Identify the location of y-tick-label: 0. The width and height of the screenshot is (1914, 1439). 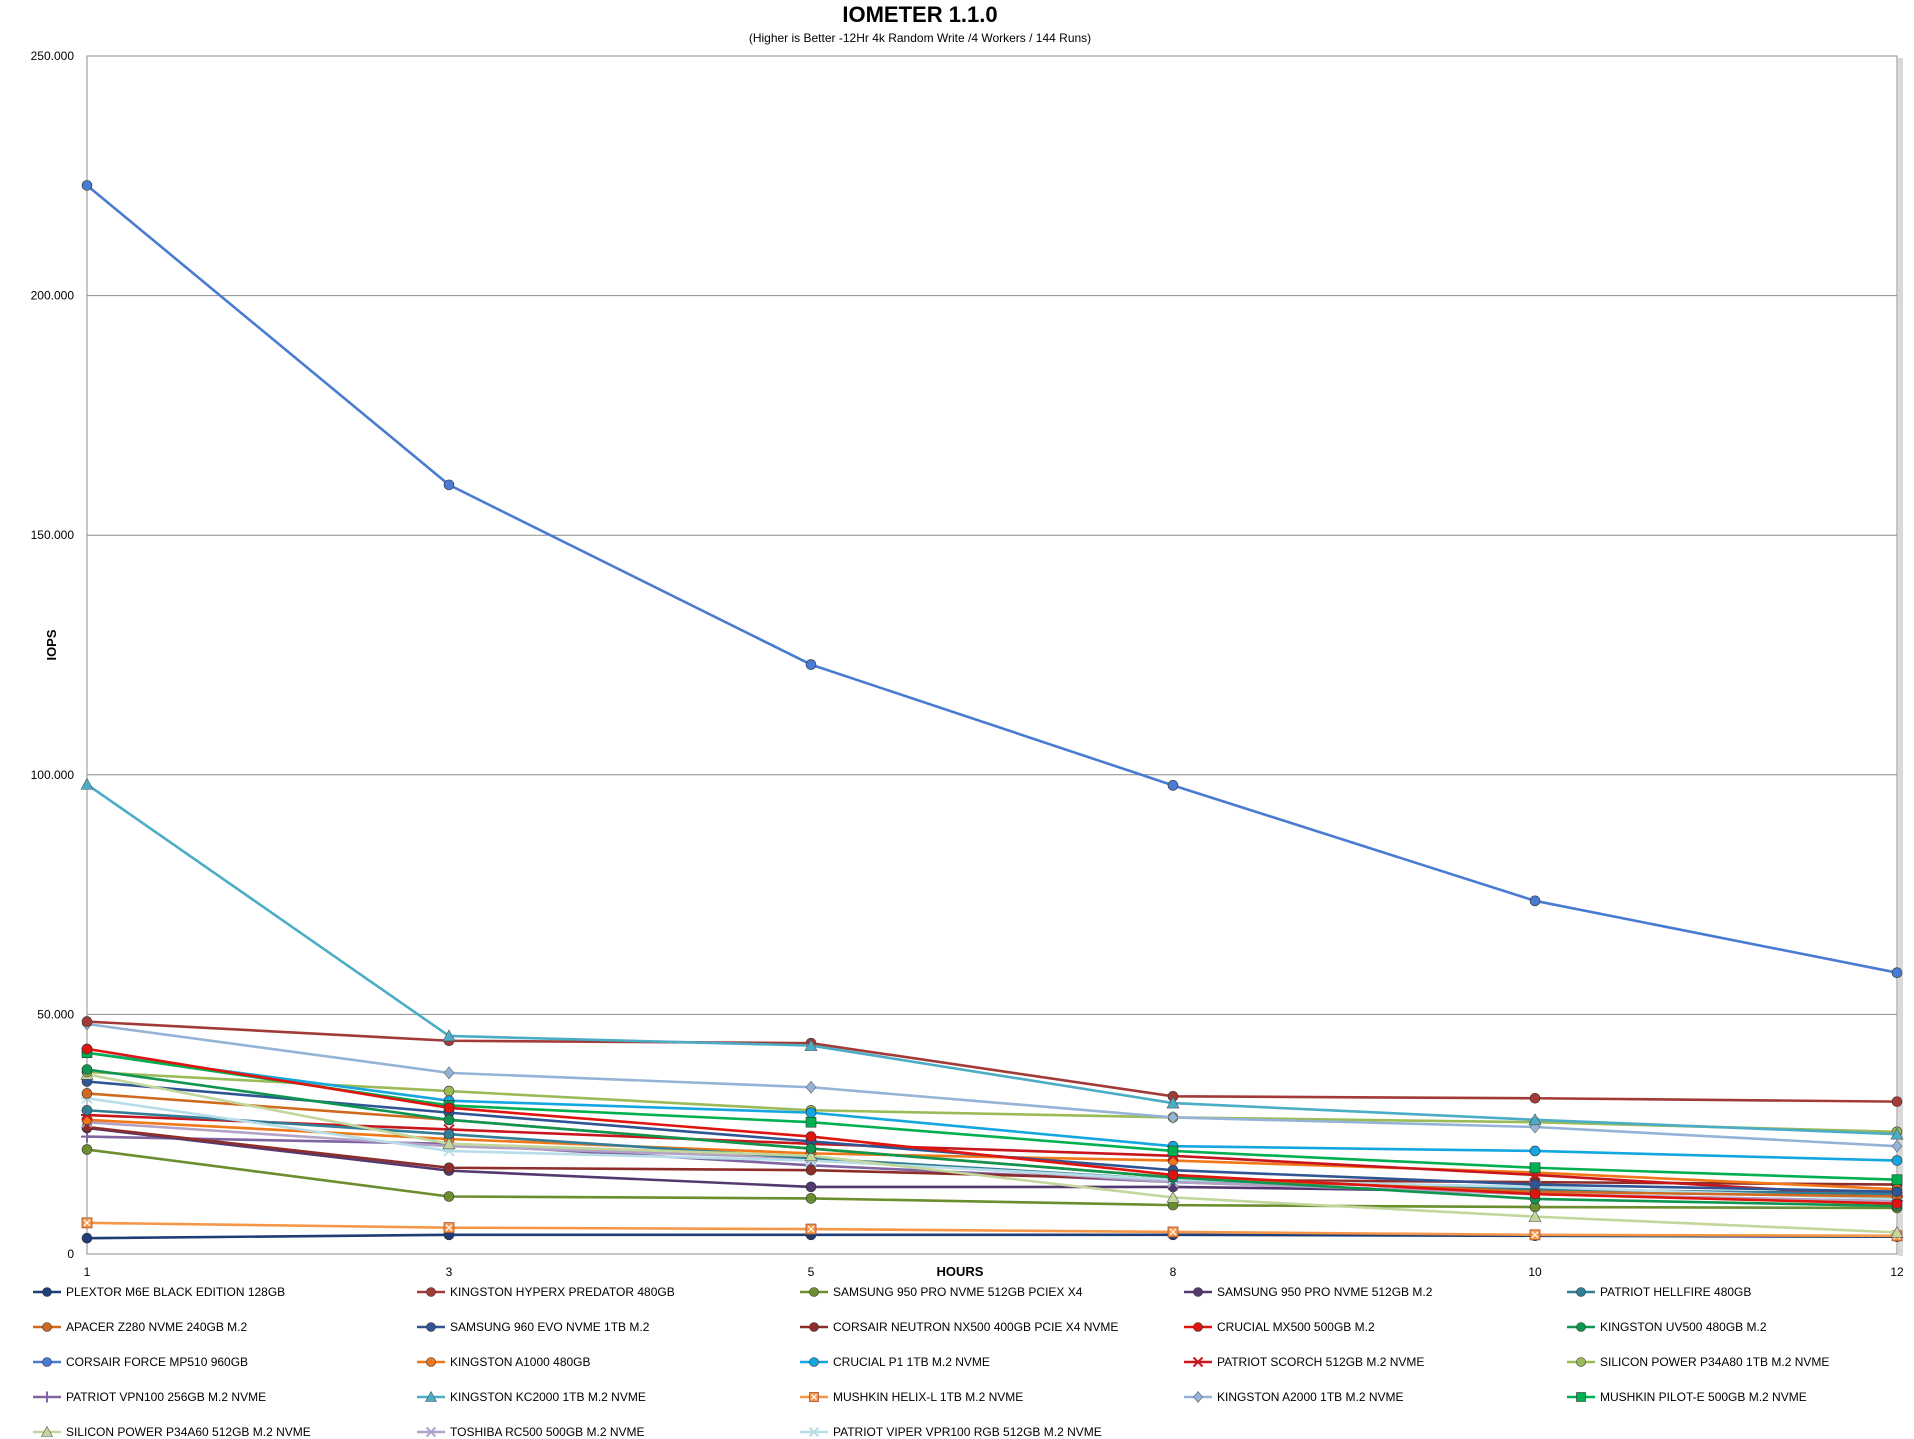
(70, 1254).